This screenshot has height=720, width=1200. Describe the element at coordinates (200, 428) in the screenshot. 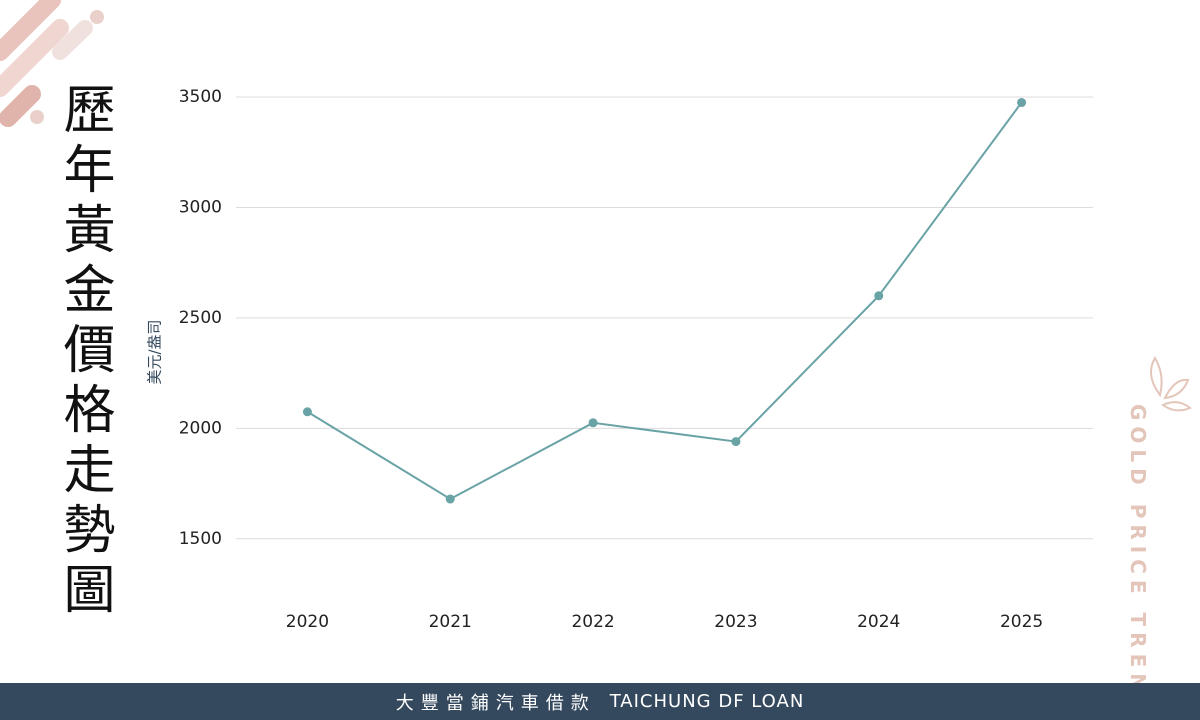

I see `y-tick-label: 2000` at that location.